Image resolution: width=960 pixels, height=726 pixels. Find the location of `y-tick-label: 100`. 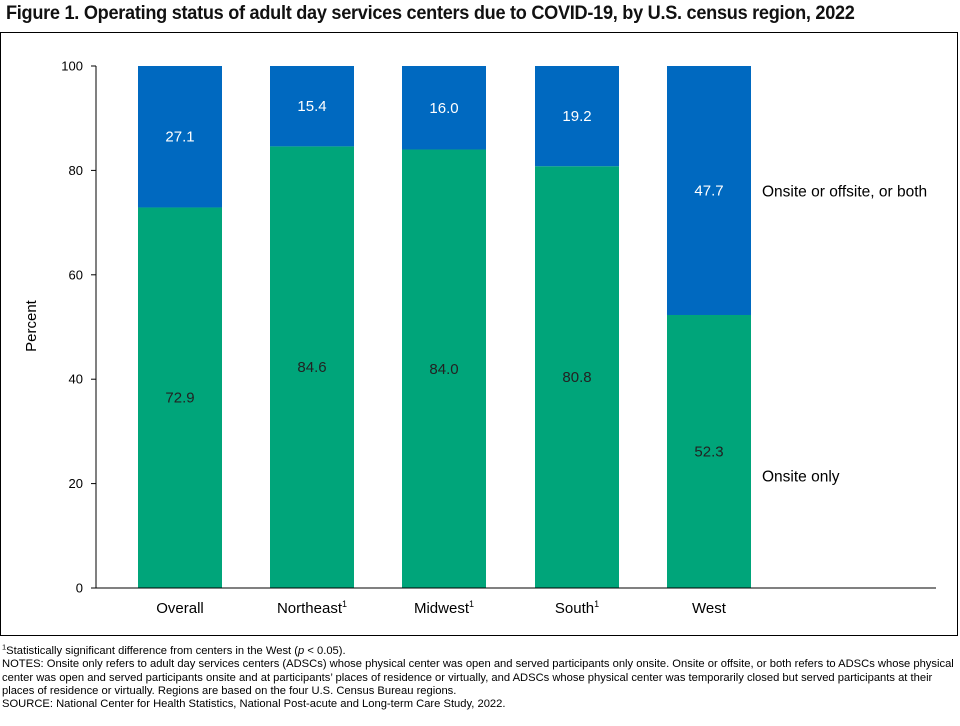

y-tick-label: 100 is located at coordinates (72, 66).